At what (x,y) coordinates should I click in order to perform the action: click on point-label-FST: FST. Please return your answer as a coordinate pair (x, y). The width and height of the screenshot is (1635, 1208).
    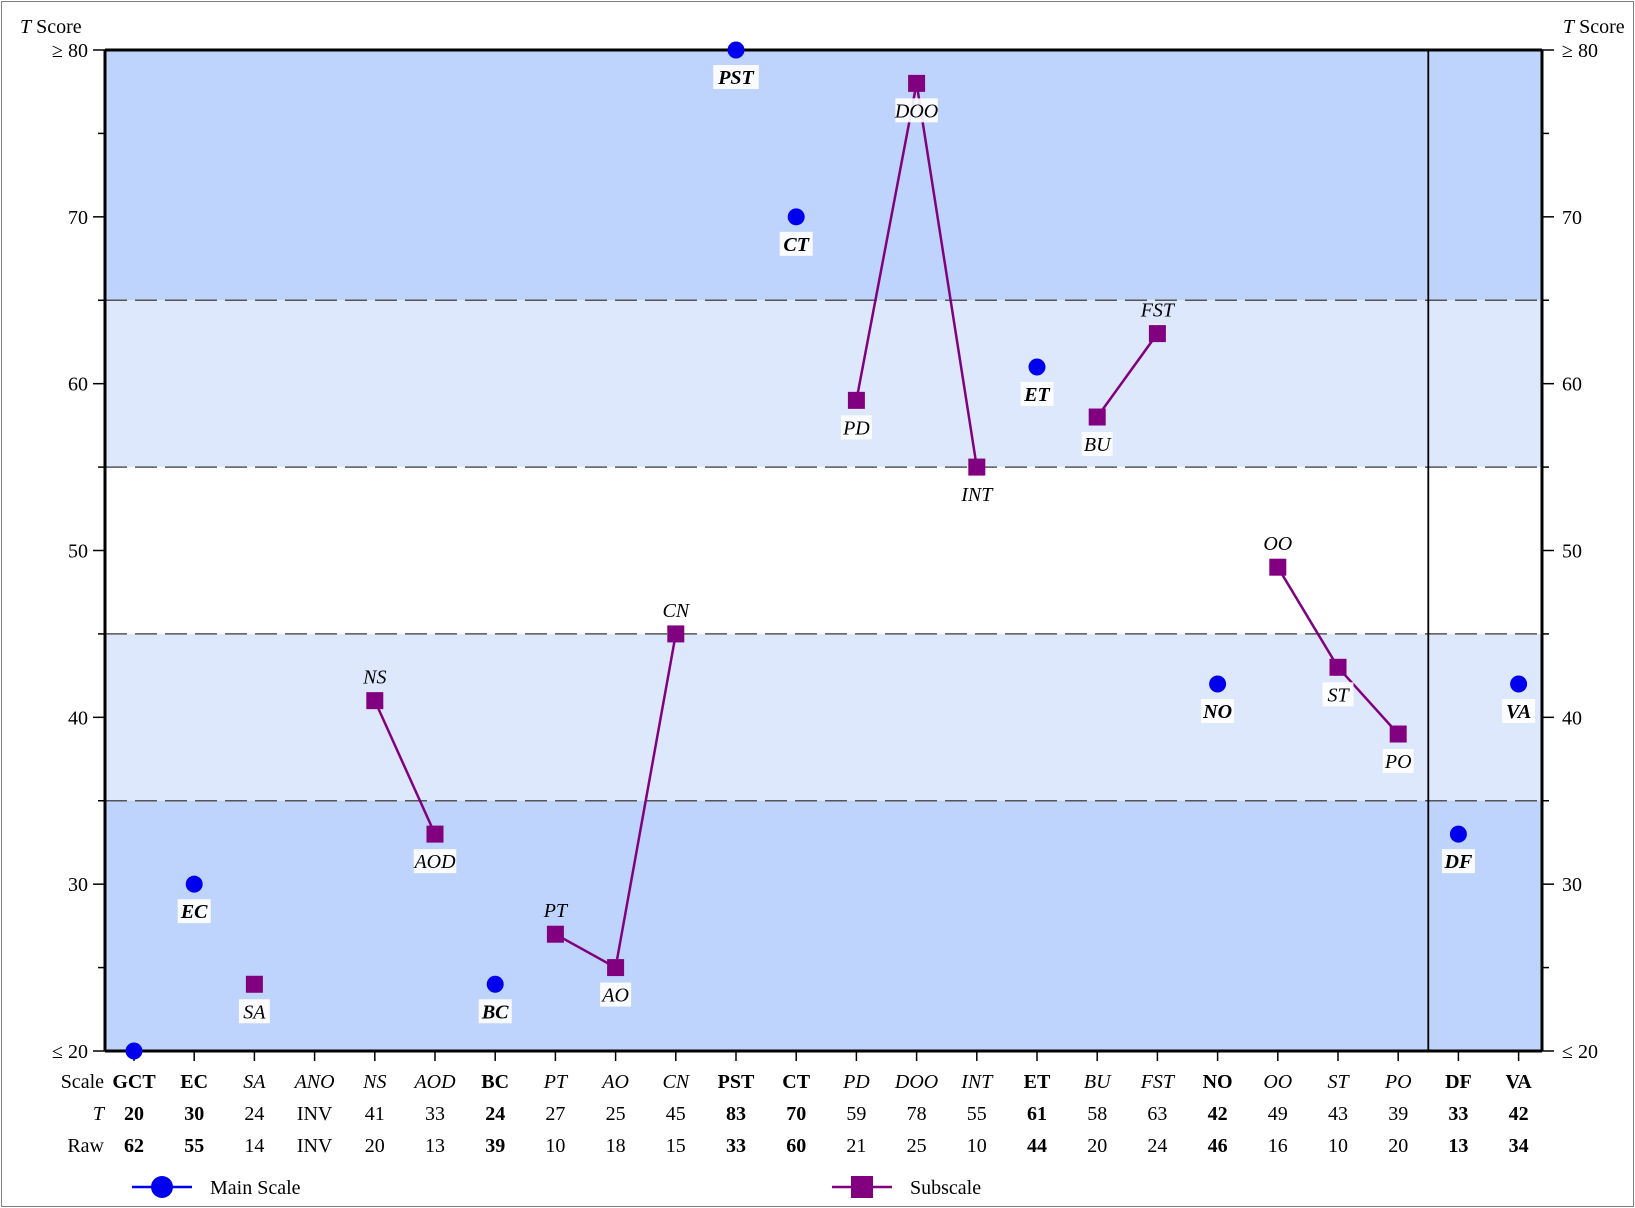
    Looking at the image, I should click on (1158, 311).